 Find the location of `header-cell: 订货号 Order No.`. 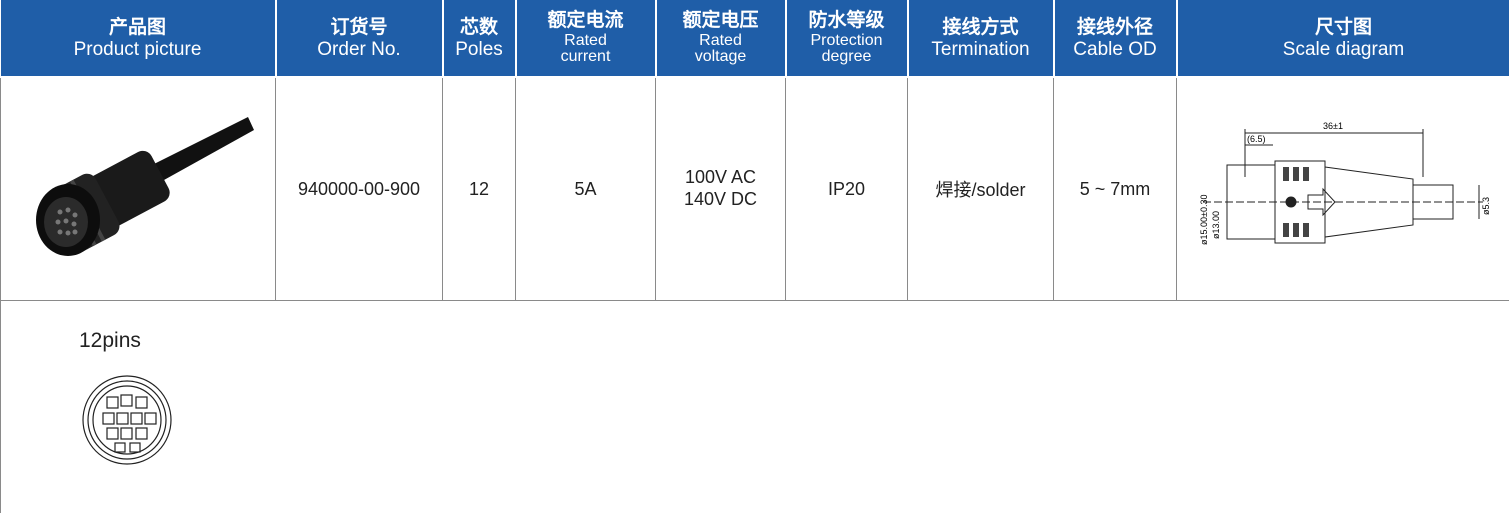

header-cell: 订货号 Order No. is located at coordinates (358, 39).